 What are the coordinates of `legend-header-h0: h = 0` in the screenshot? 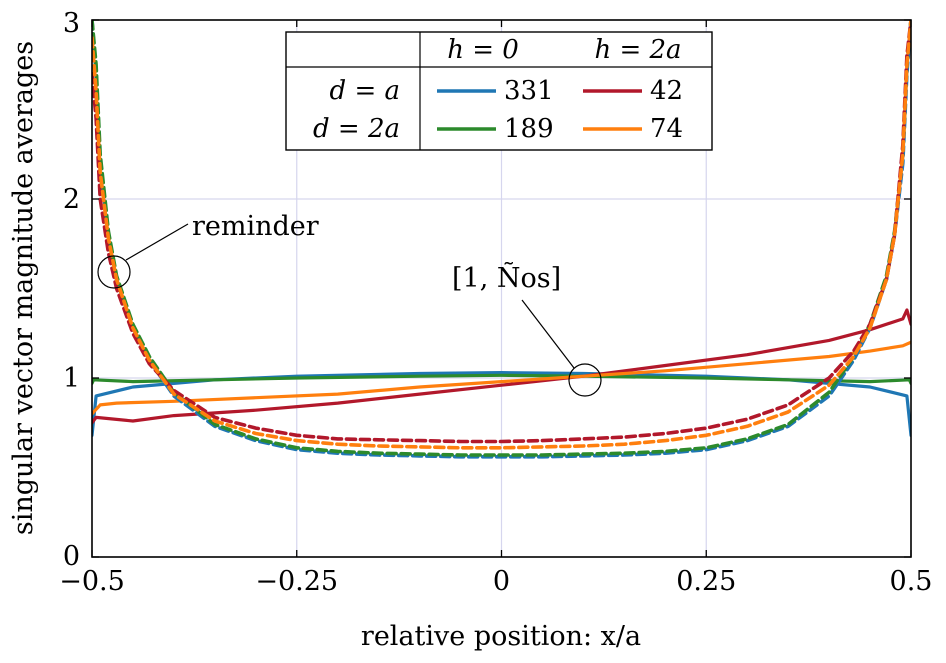 It's located at (483, 50).